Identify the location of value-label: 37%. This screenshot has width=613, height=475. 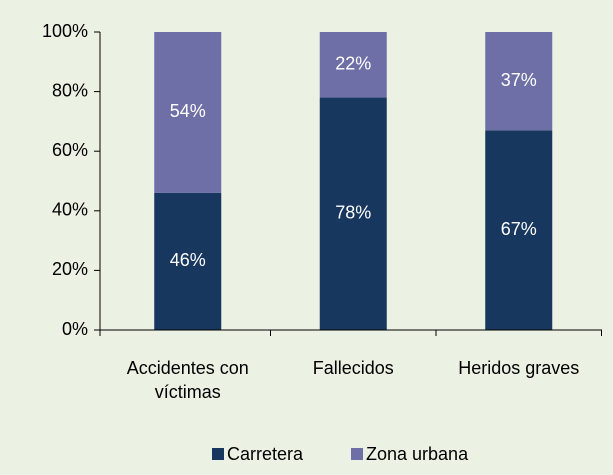
(519, 80).